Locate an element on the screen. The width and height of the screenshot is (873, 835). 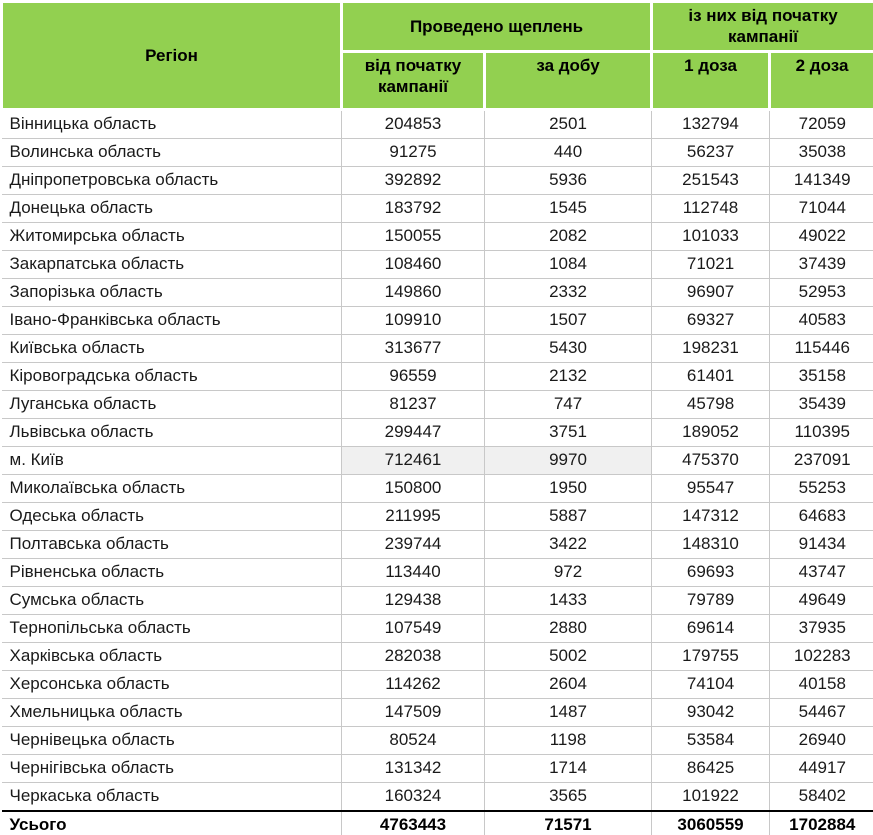
value-cell: 81237 is located at coordinates (413, 404).